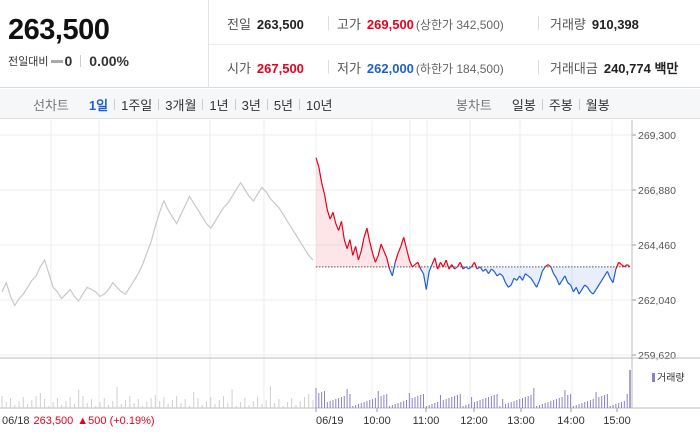  Describe the element at coordinates (98, 105) in the screenshot. I see `tab-1day: 1일` at that location.